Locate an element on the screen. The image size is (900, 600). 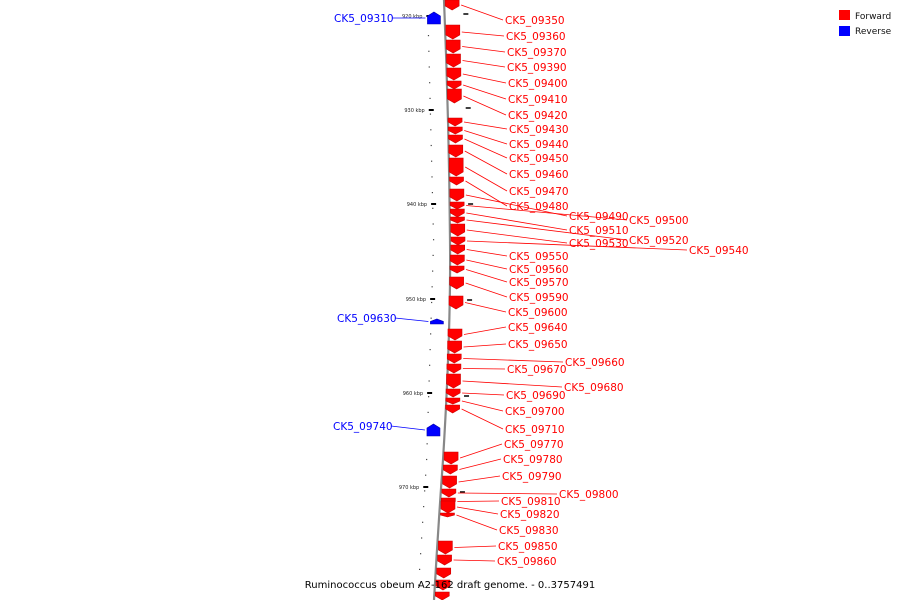
gene-ck5_09630: CK5_09630 is located at coordinates (390, 319).